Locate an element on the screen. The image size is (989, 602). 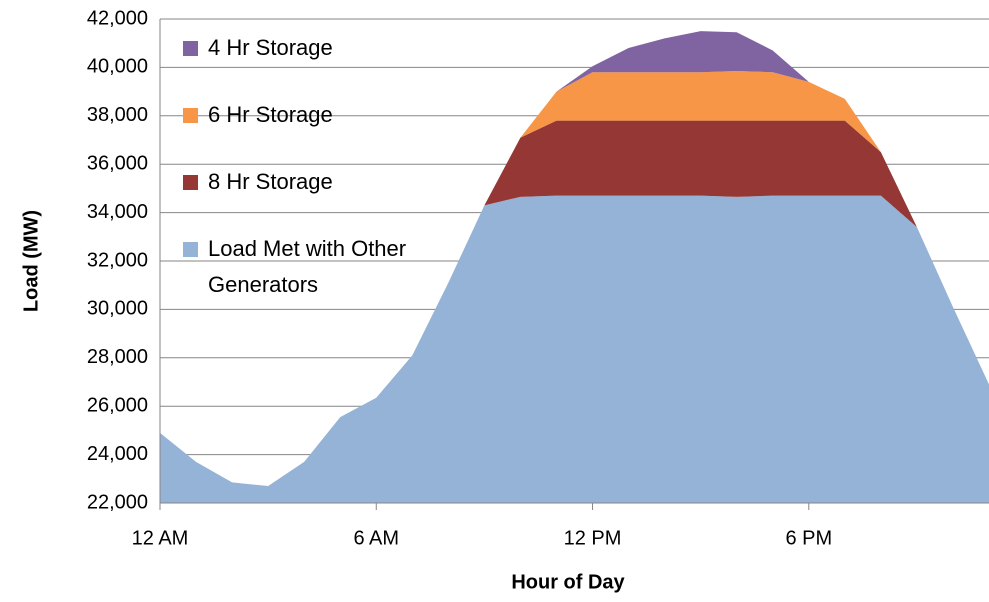
legend-item: Load Met with Other Generators is located at coordinates (303, 267).